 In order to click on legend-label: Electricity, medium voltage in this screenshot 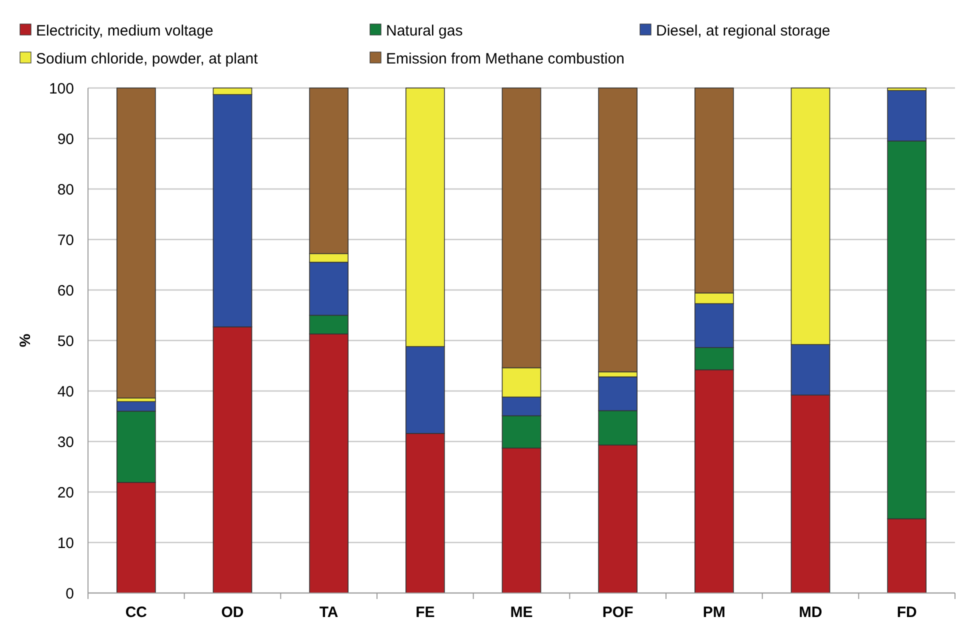, I will do `click(125, 31)`.